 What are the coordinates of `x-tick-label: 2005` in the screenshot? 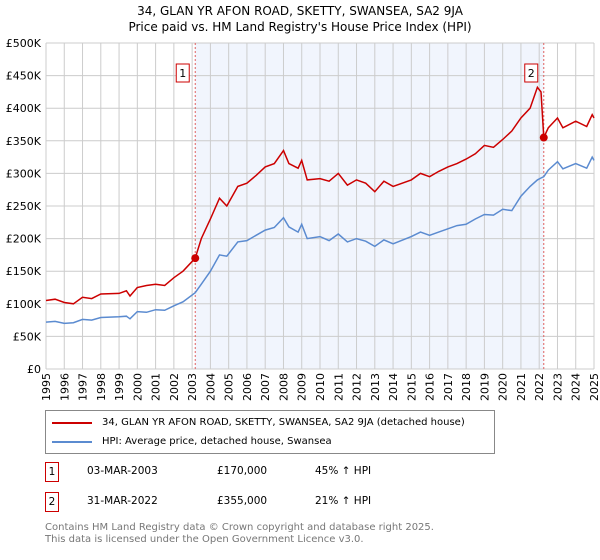 It's located at (229, 387).